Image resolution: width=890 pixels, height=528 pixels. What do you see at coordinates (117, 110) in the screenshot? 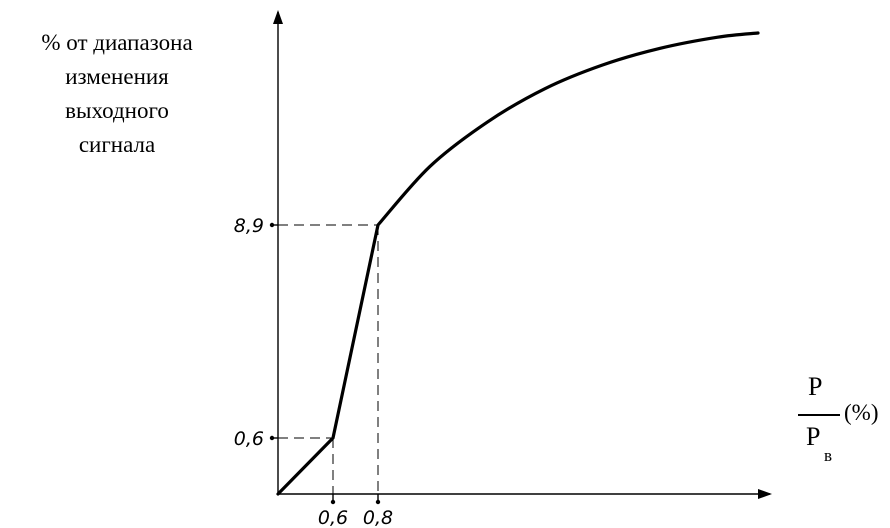
I see `y-axis-label-line-3: выходного` at bounding box center [117, 110].